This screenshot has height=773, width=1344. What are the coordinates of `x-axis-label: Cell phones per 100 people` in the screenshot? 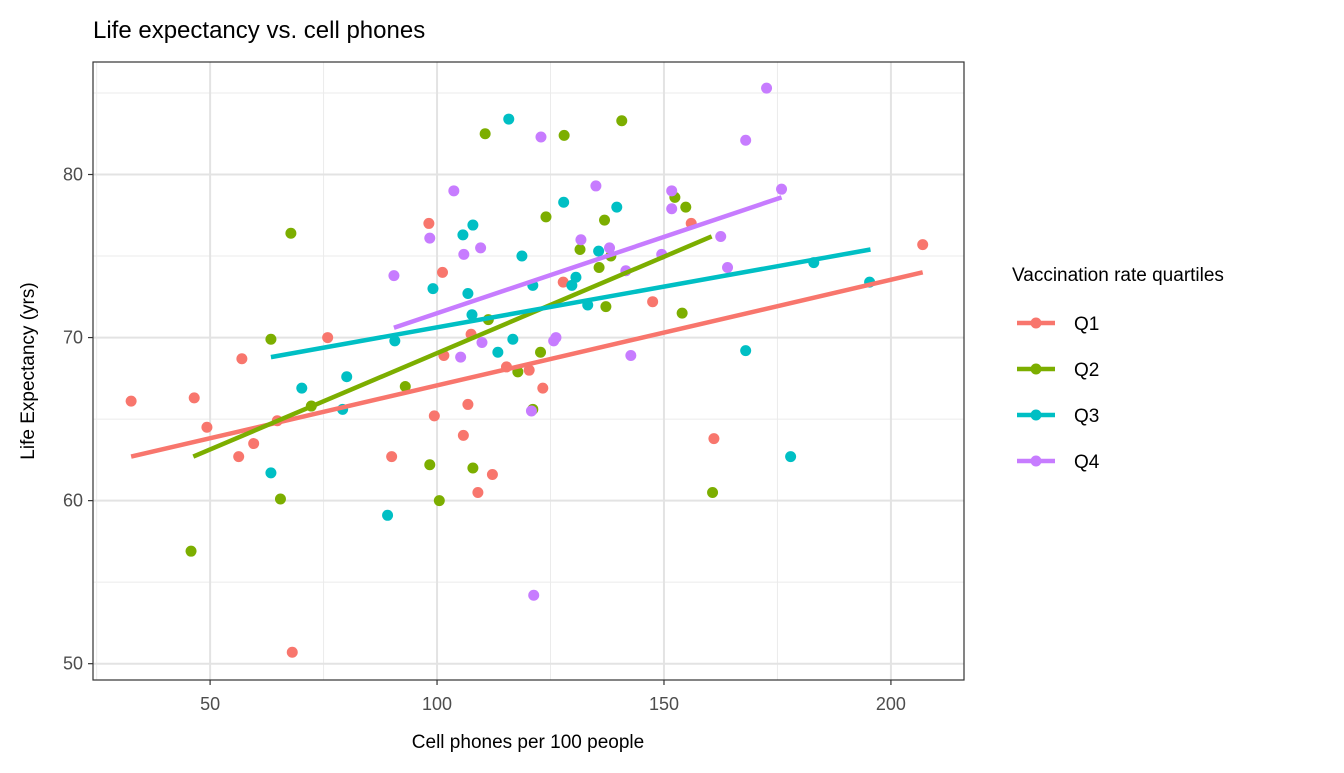 It's located at (528, 742).